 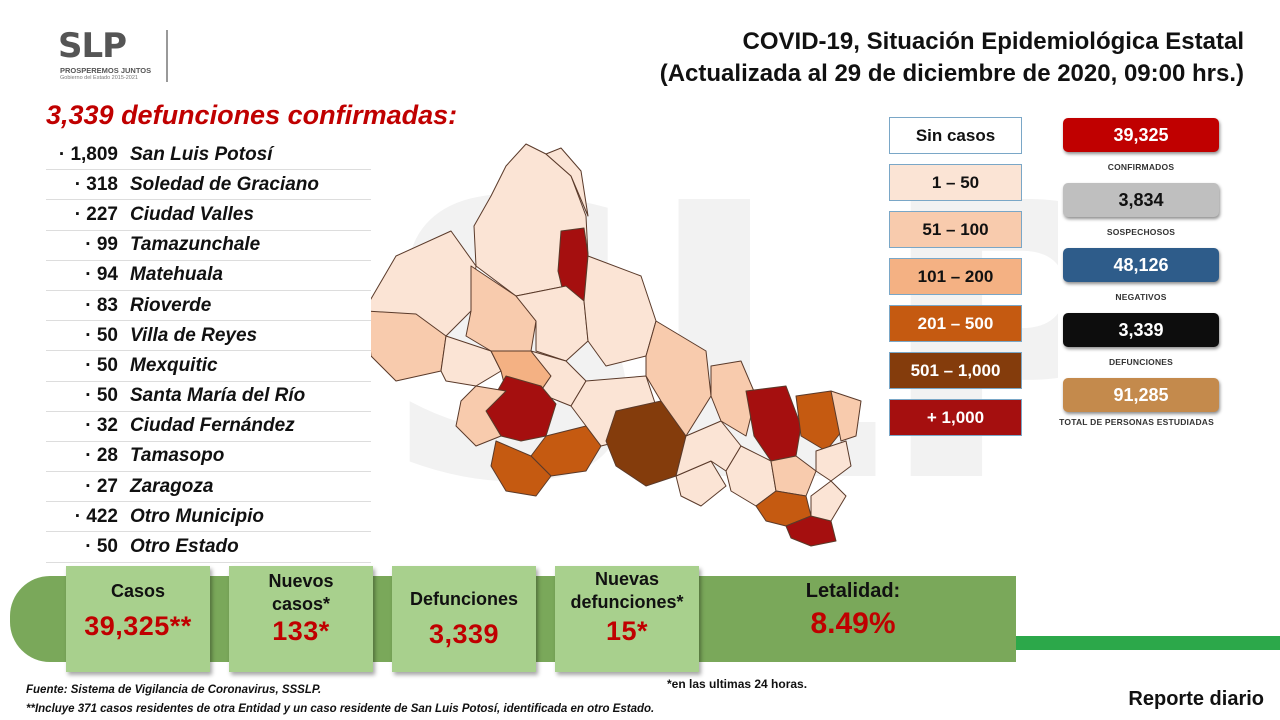 I want to click on daily-report-label: Reporte diario, so click(x=1196, y=699).